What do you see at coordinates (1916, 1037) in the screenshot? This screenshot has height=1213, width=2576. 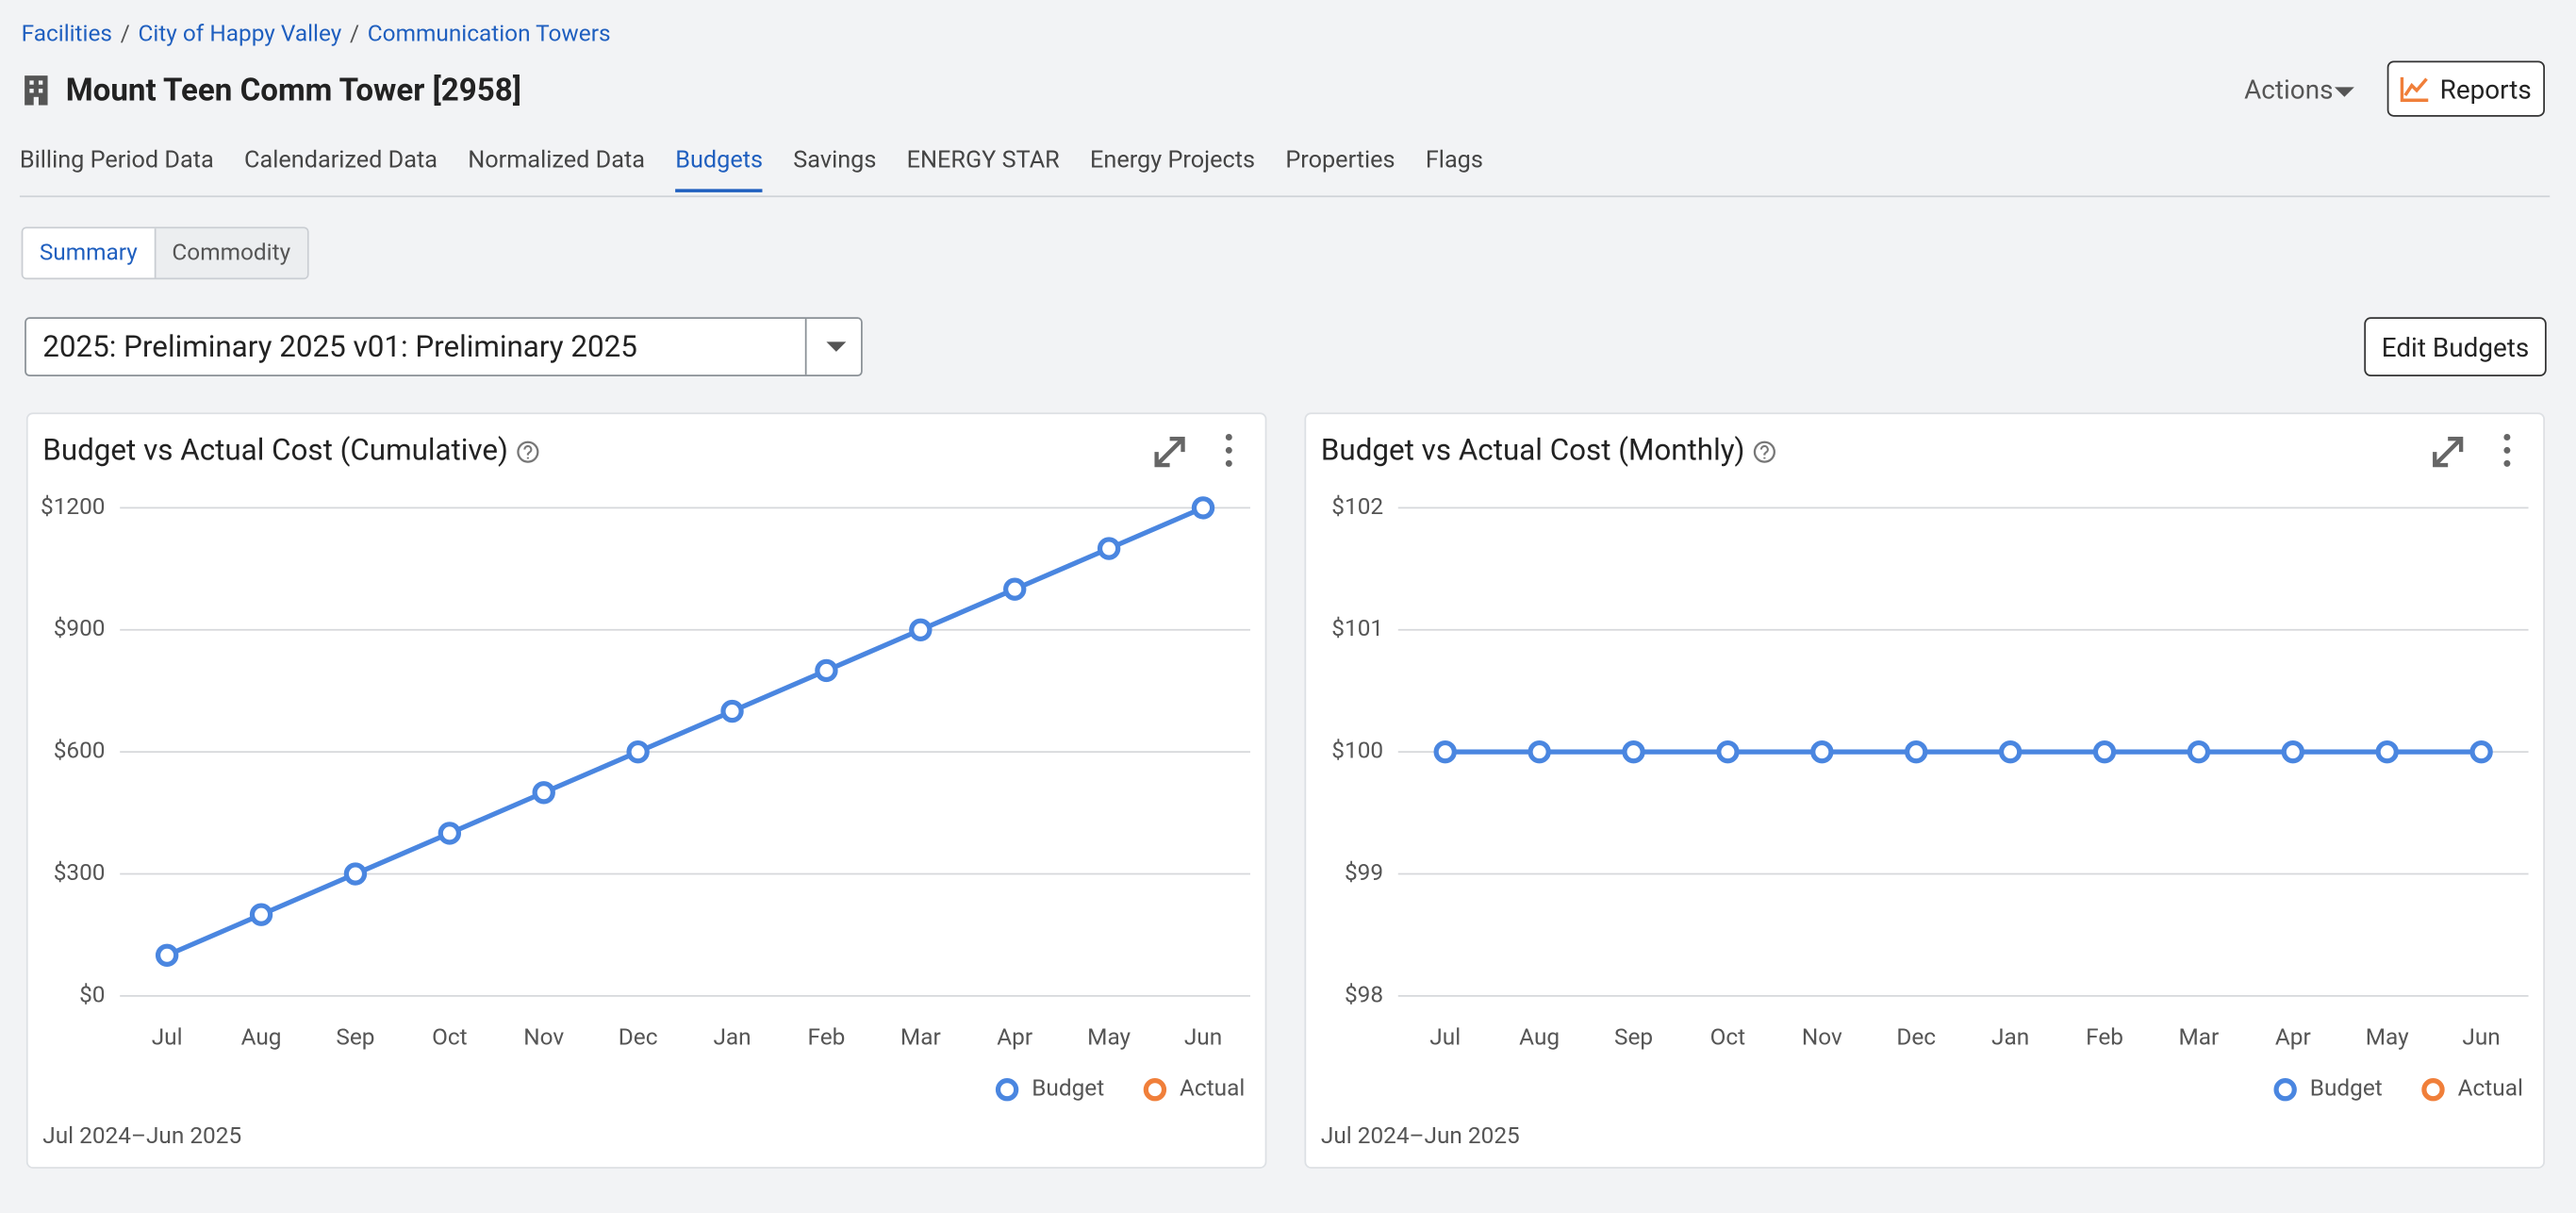 I see `x-tick-label: Dec` at bounding box center [1916, 1037].